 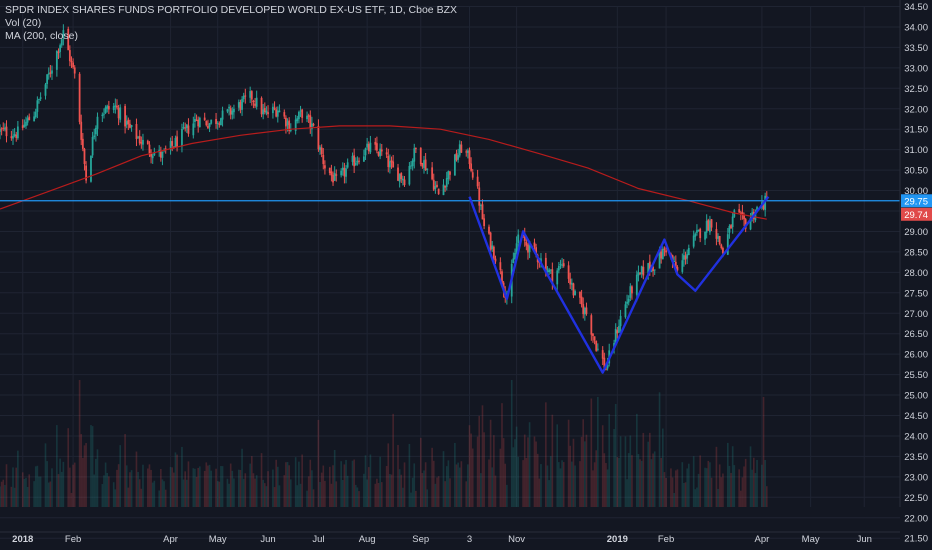 I want to click on price-tick-label: 22.00, so click(x=916, y=518).